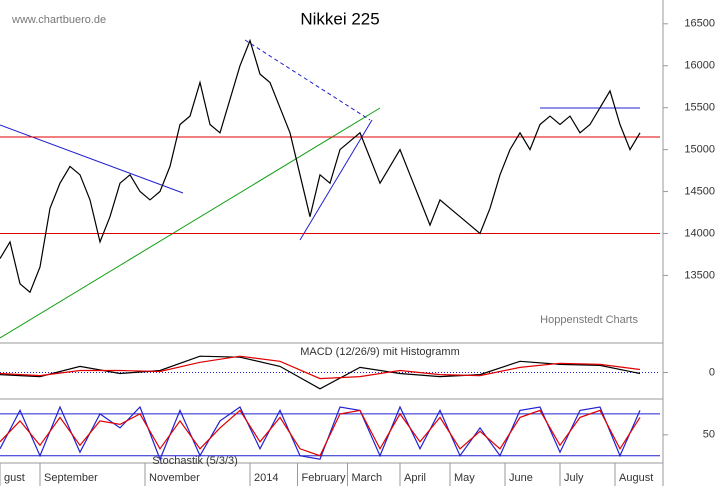 The image size is (723, 486). What do you see at coordinates (71, 478) in the screenshot?
I see `x-tick-label: September` at bounding box center [71, 478].